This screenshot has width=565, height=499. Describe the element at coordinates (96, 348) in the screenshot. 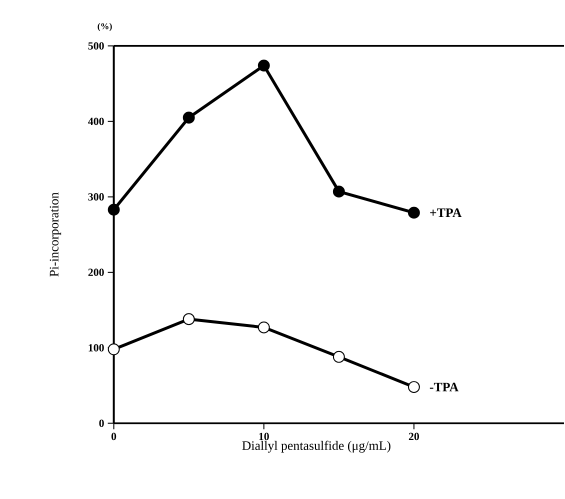

I see `y-tick-label: 100` at that location.